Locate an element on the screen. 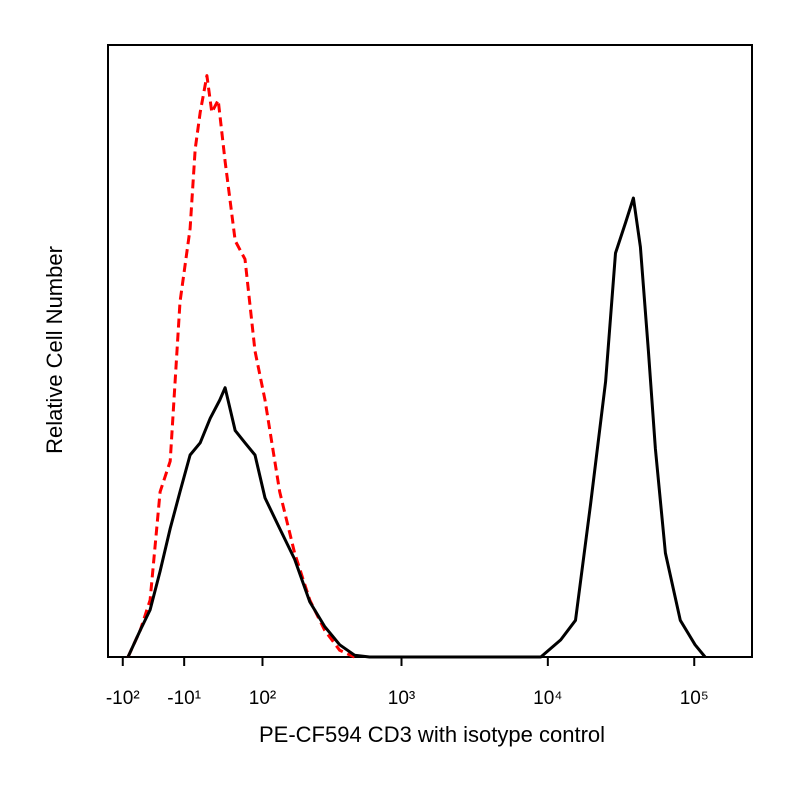 This screenshot has width=800, height=800. x-tick-label: 10³ is located at coordinates (401, 698).